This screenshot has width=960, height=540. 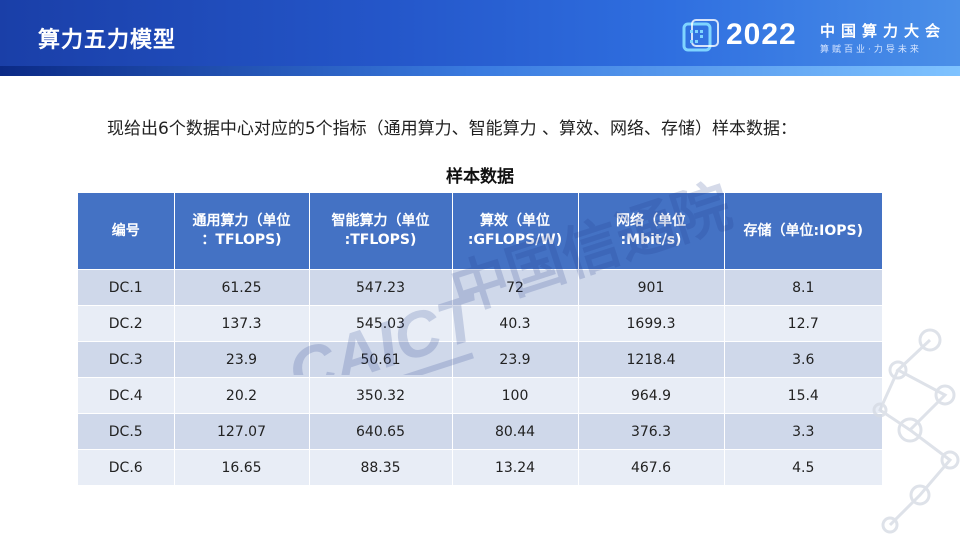 What do you see at coordinates (803, 395) in the screenshot?
I see `cell-storage: 15.4` at bounding box center [803, 395].